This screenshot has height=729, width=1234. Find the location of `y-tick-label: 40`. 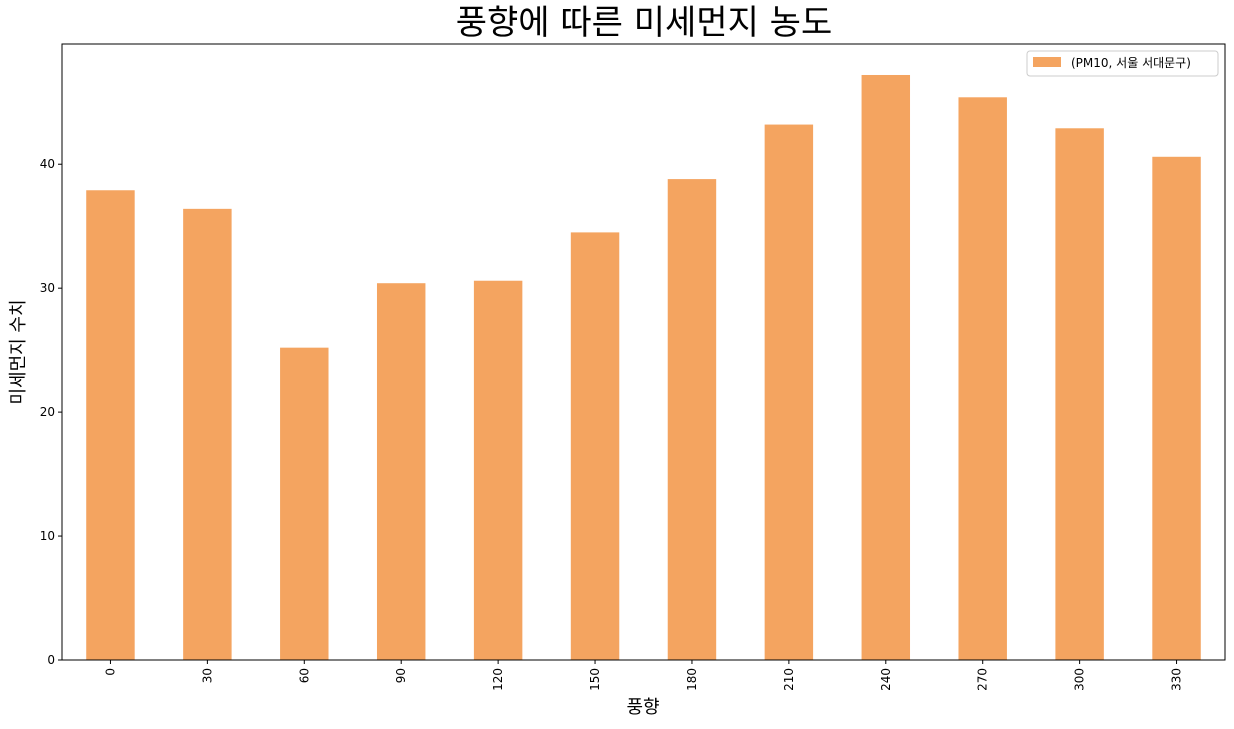

y-tick-label: 40 is located at coordinates (47, 164).